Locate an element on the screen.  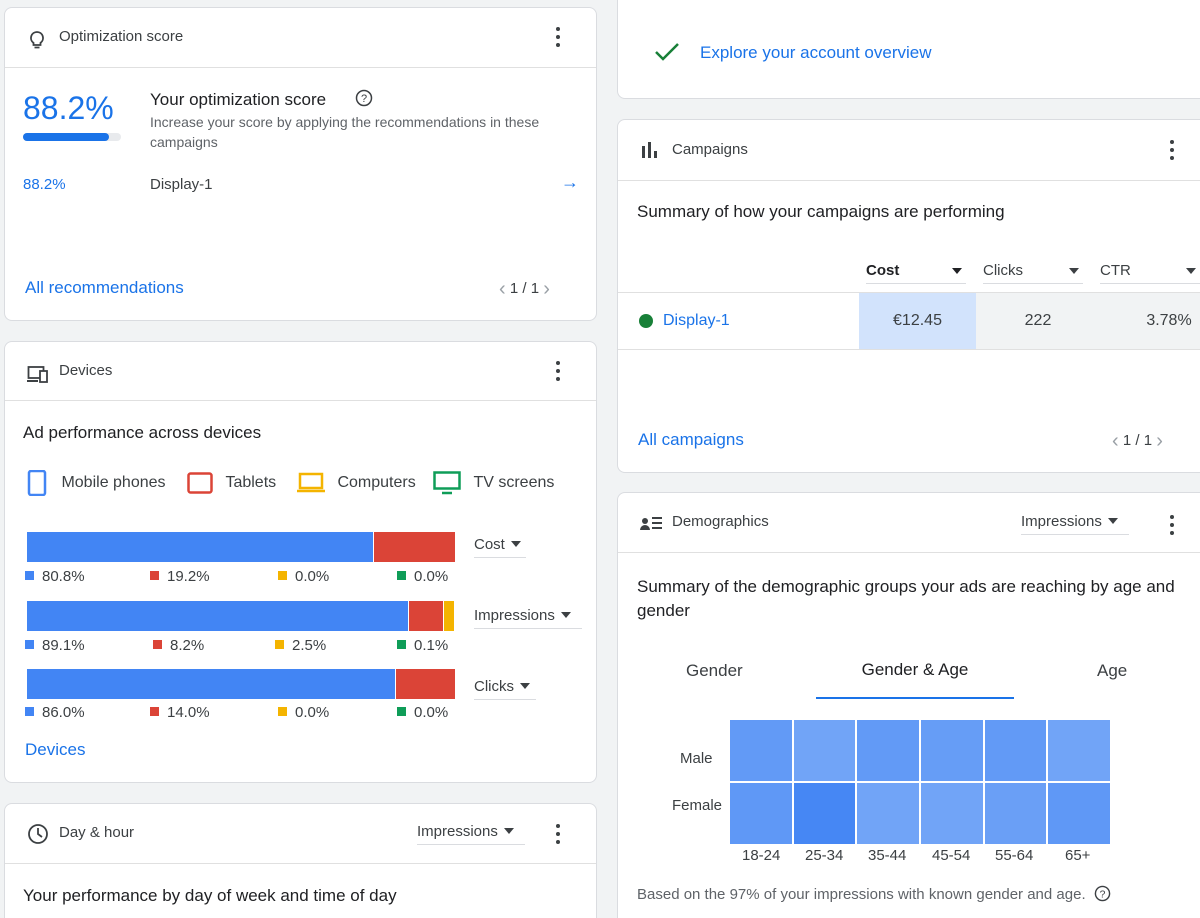
pct-value: 80.8% is located at coordinates (63, 576).